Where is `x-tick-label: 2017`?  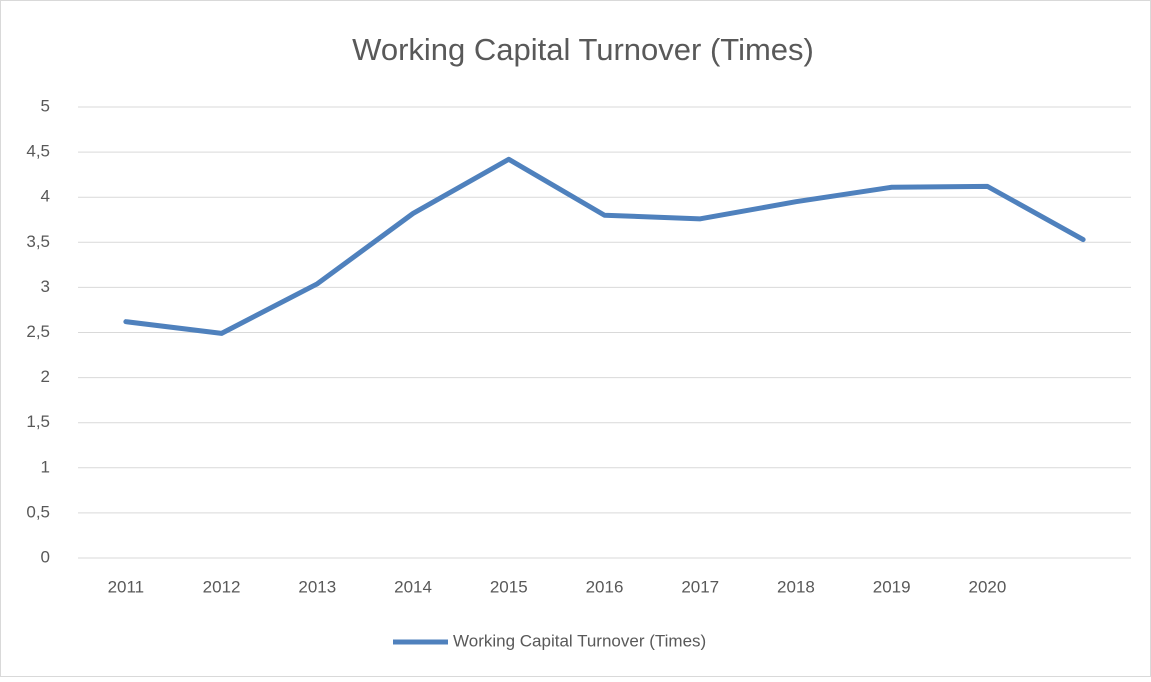 x-tick-label: 2017 is located at coordinates (700, 586).